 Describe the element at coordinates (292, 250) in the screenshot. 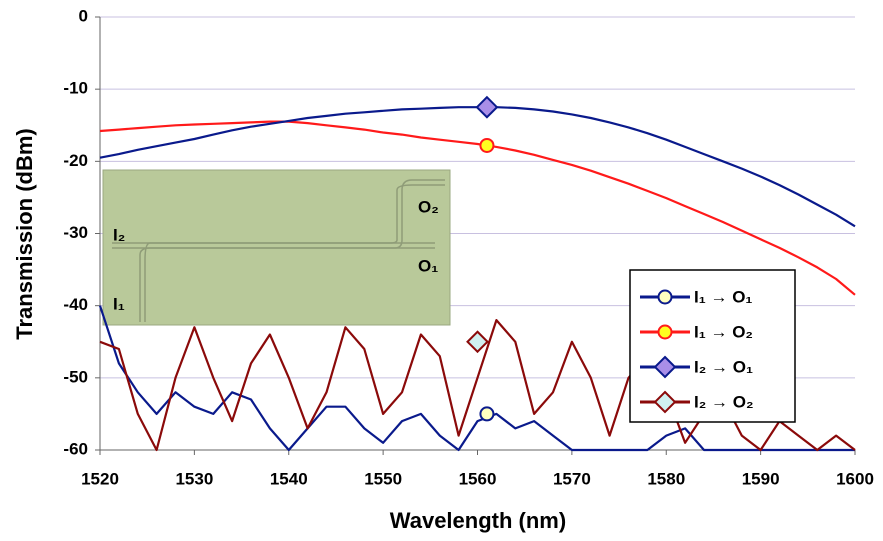

I see `waveguide` at that location.